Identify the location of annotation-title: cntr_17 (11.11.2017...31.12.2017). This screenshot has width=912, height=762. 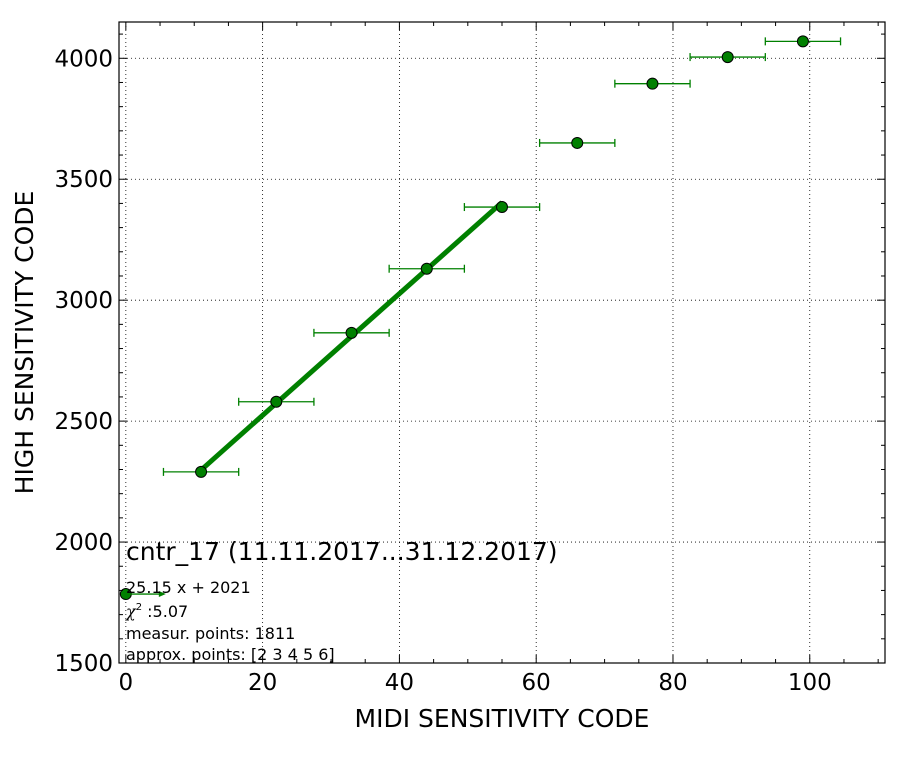
(342, 551).